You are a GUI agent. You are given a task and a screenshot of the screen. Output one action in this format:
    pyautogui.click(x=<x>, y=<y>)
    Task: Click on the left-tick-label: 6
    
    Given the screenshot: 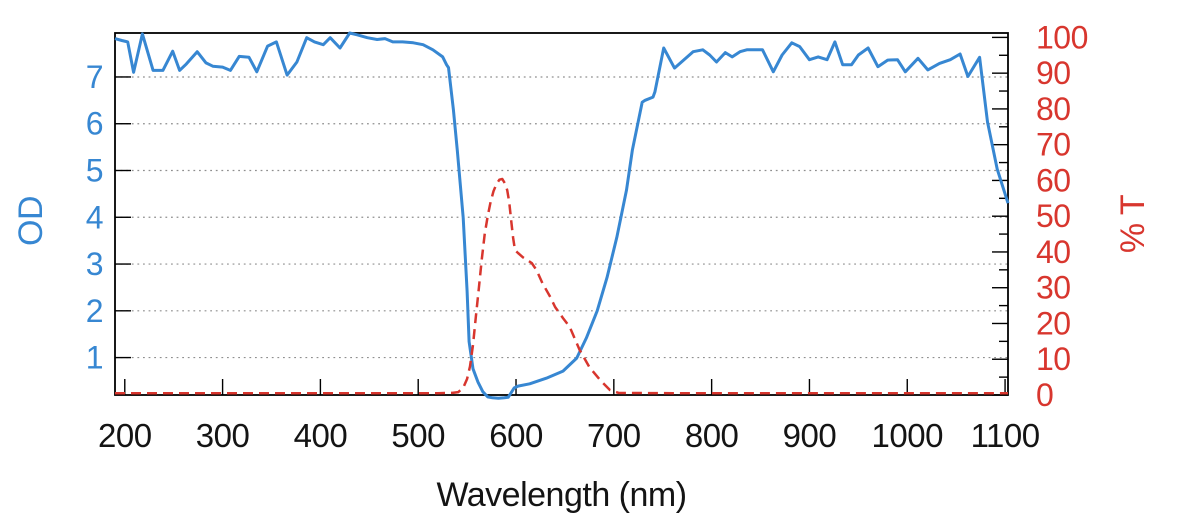 What is the action you would take?
    pyautogui.click(x=94, y=124)
    